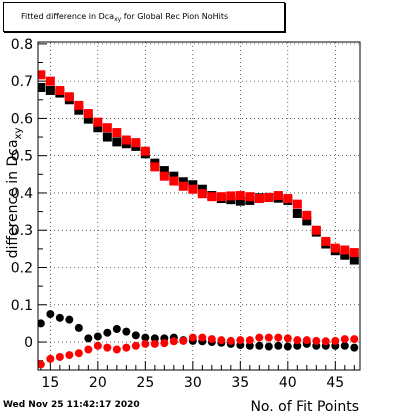 This screenshot has height=414, width=400. Describe the element at coordinates (145, 383) in the screenshot. I see `x-tick-label: 25` at that location.